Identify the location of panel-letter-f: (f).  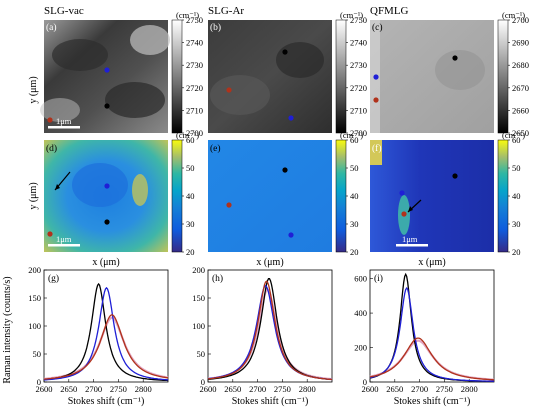
(377, 148).